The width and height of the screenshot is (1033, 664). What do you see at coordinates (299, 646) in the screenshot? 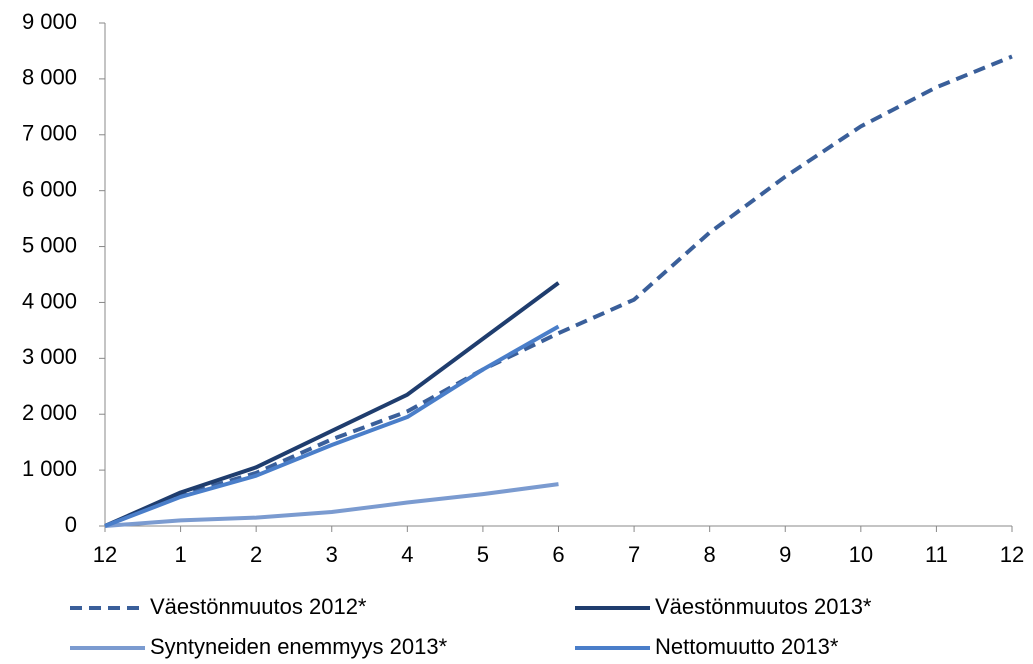
I see `legend-label: Syntyneiden enemmyys 2013*` at bounding box center [299, 646].